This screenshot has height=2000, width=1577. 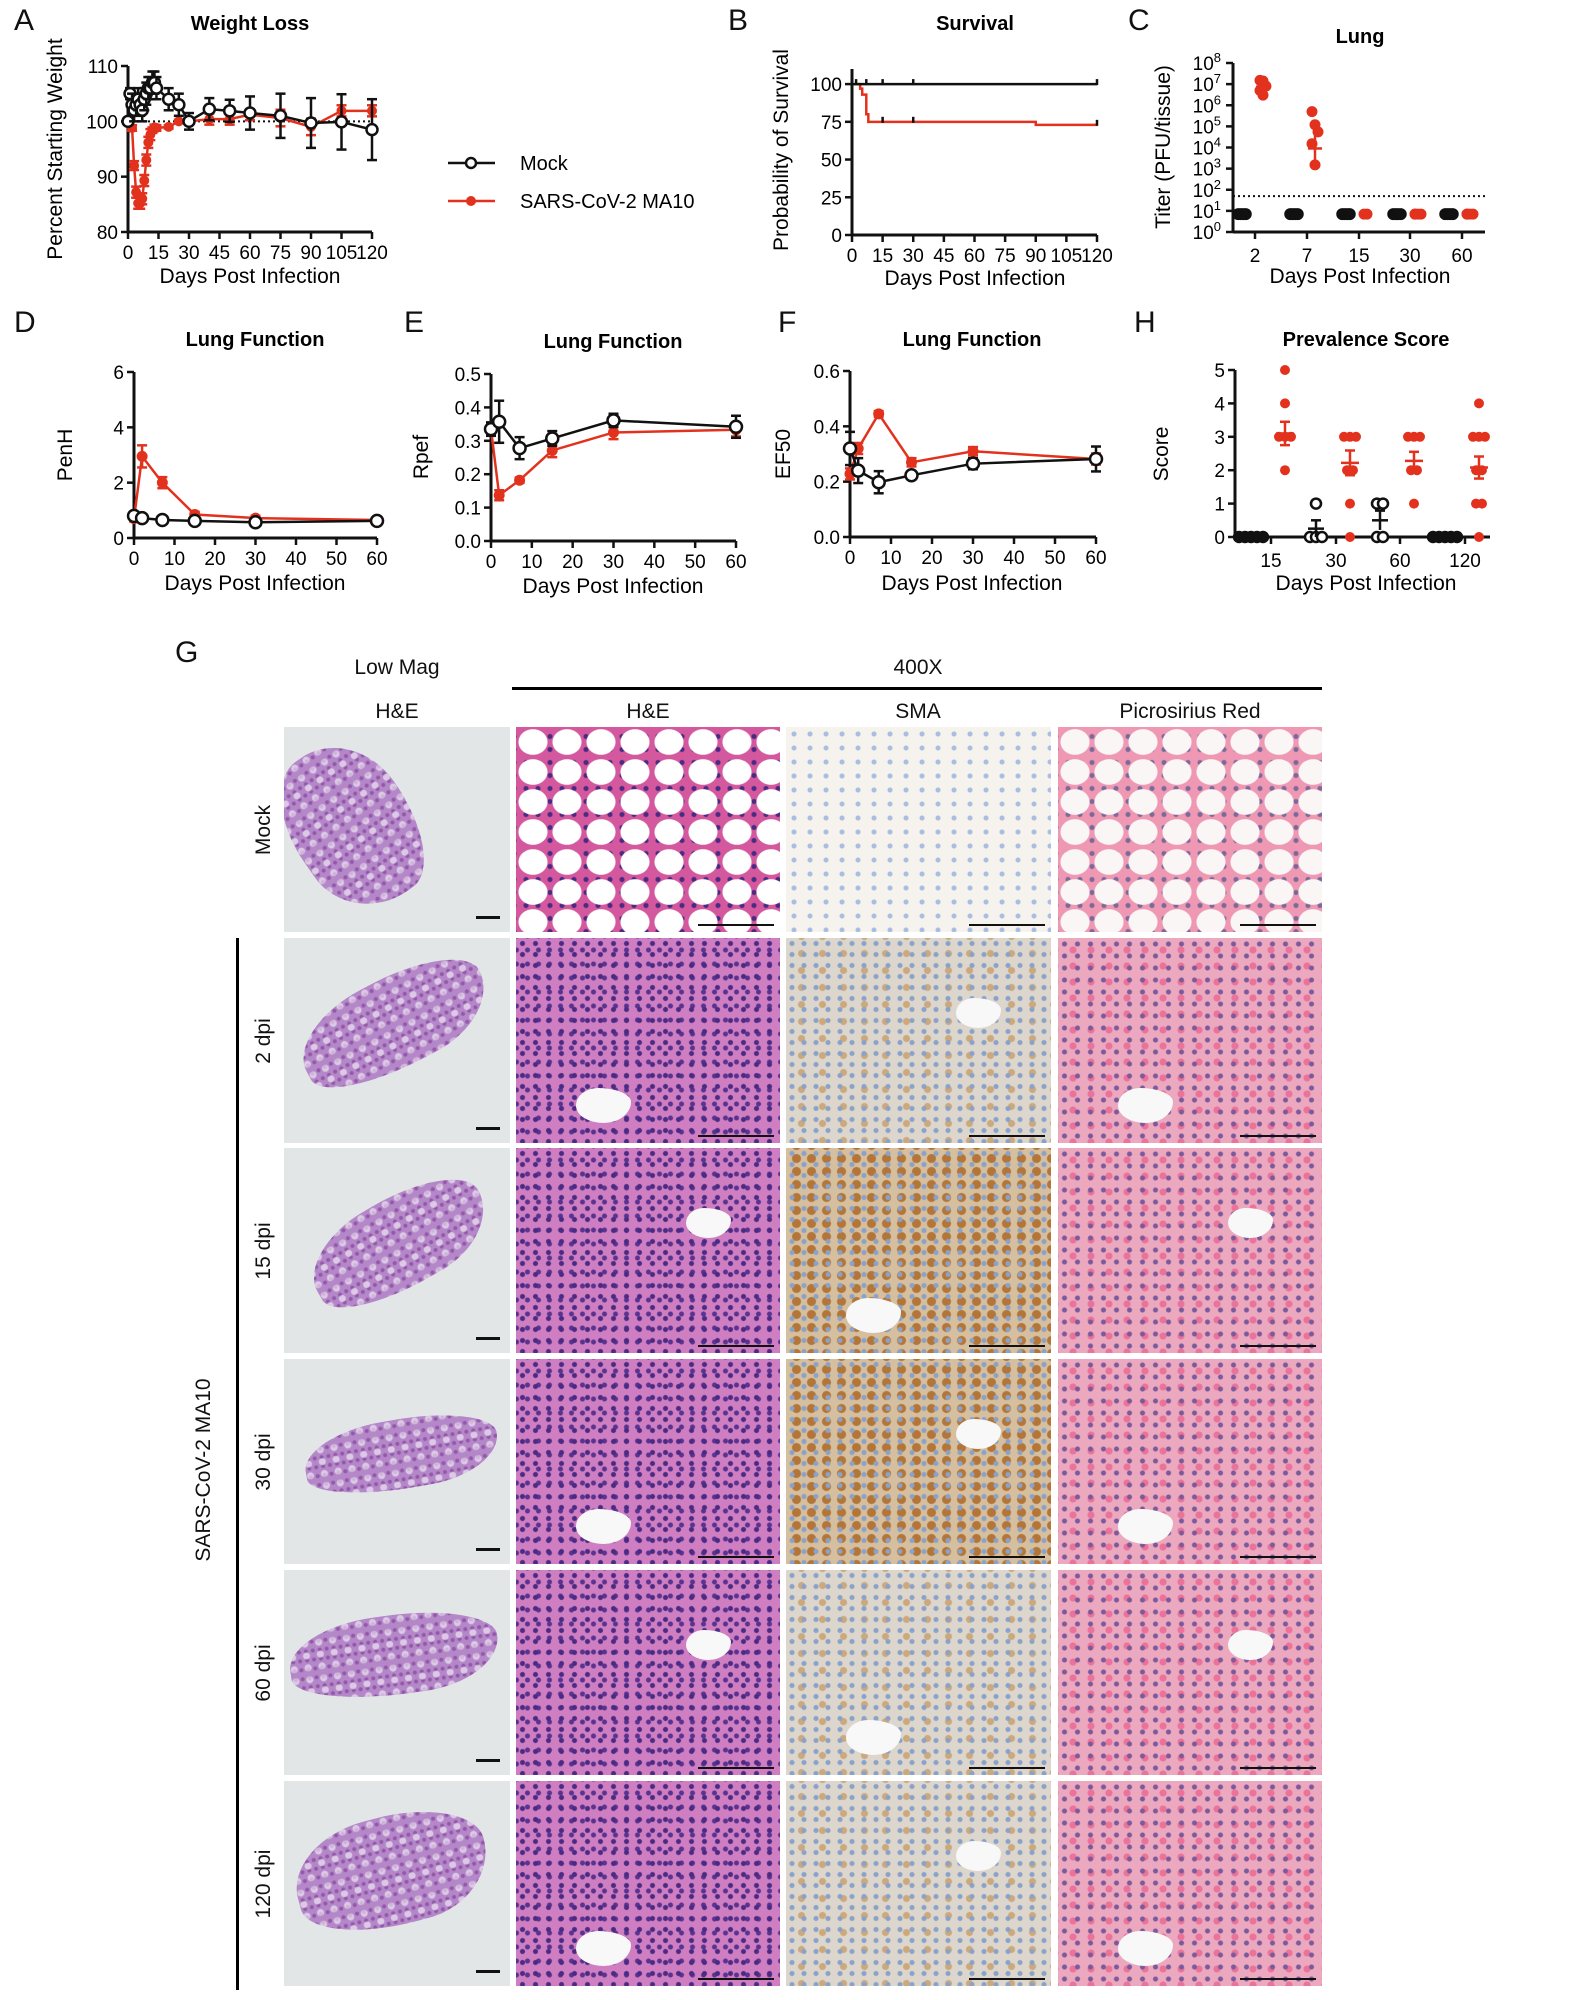 What do you see at coordinates (107, 178) in the screenshot?
I see `y-tick-label: 90` at bounding box center [107, 178].